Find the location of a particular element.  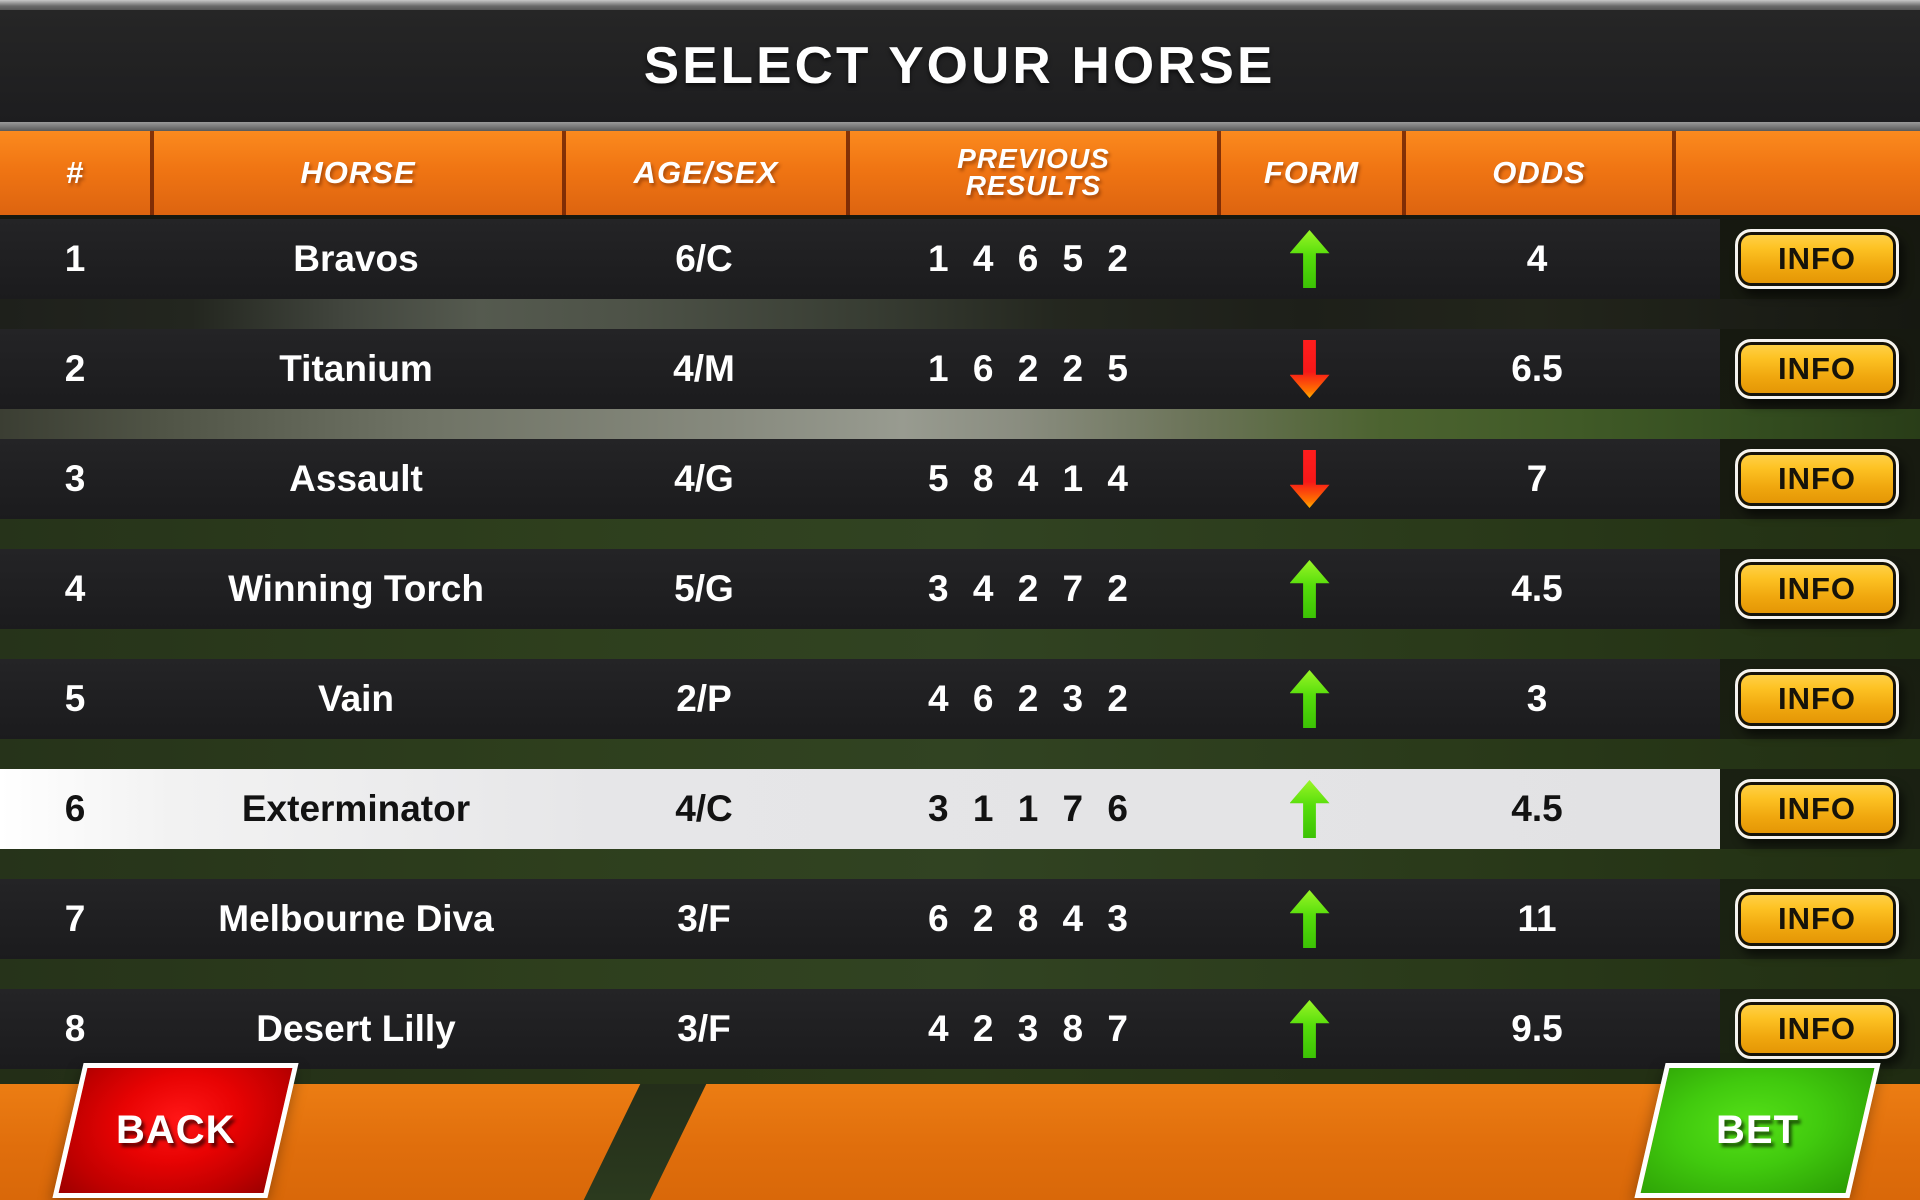

back-button: BACK is located at coordinates (175, 1130).